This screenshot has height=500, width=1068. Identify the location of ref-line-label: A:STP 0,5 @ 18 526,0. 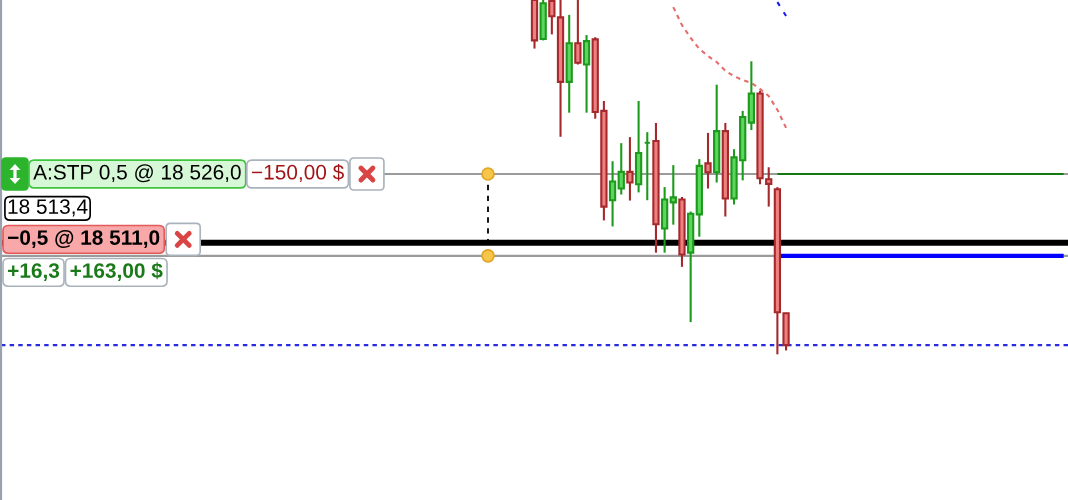
(137, 173).